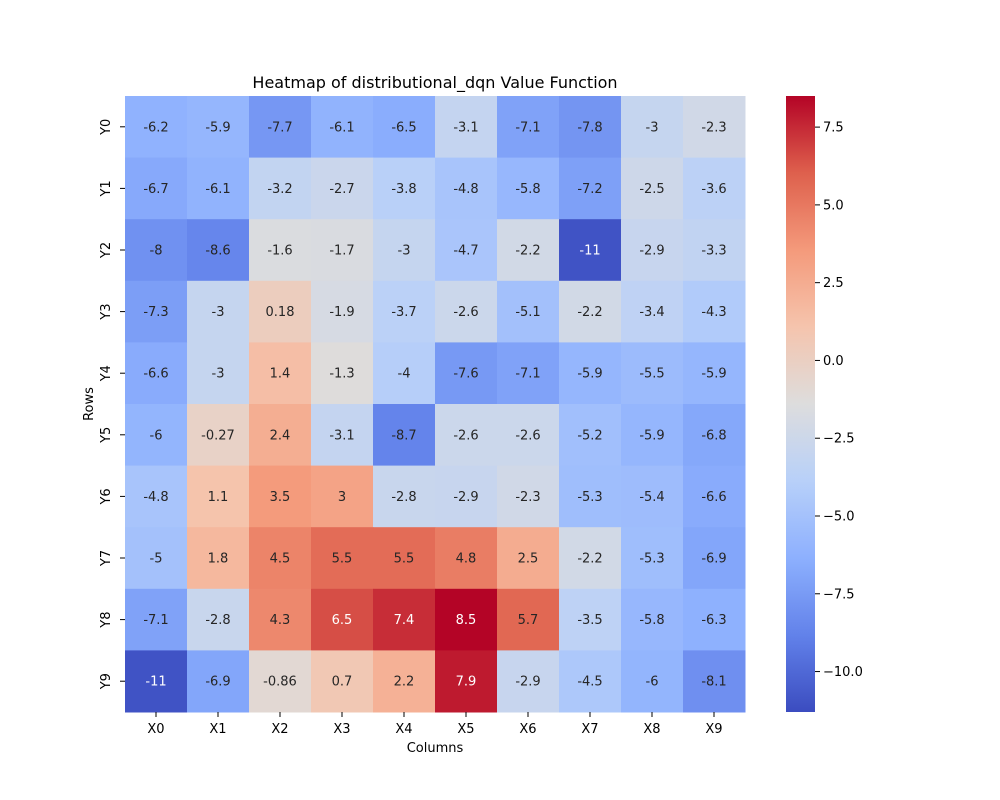  What do you see at coordinates (713, 189) in the screenshot?
I see `cell-value-label: -3.6` at bounding box center [713, 189].